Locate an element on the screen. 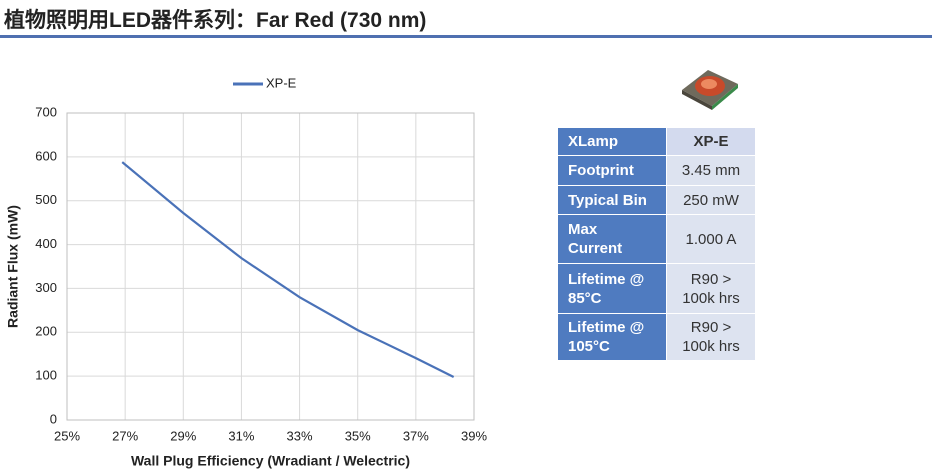  led-image is located at coordinates (710, 90).